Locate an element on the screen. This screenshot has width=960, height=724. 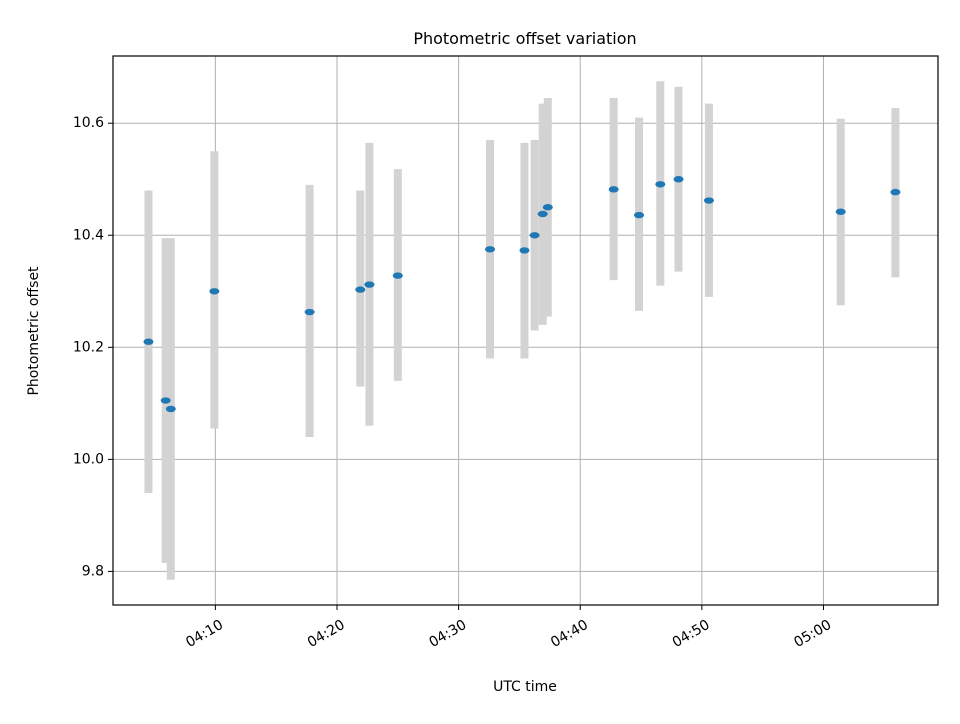
y-tick-label: 10.4 is located at coordinates (88, 235).